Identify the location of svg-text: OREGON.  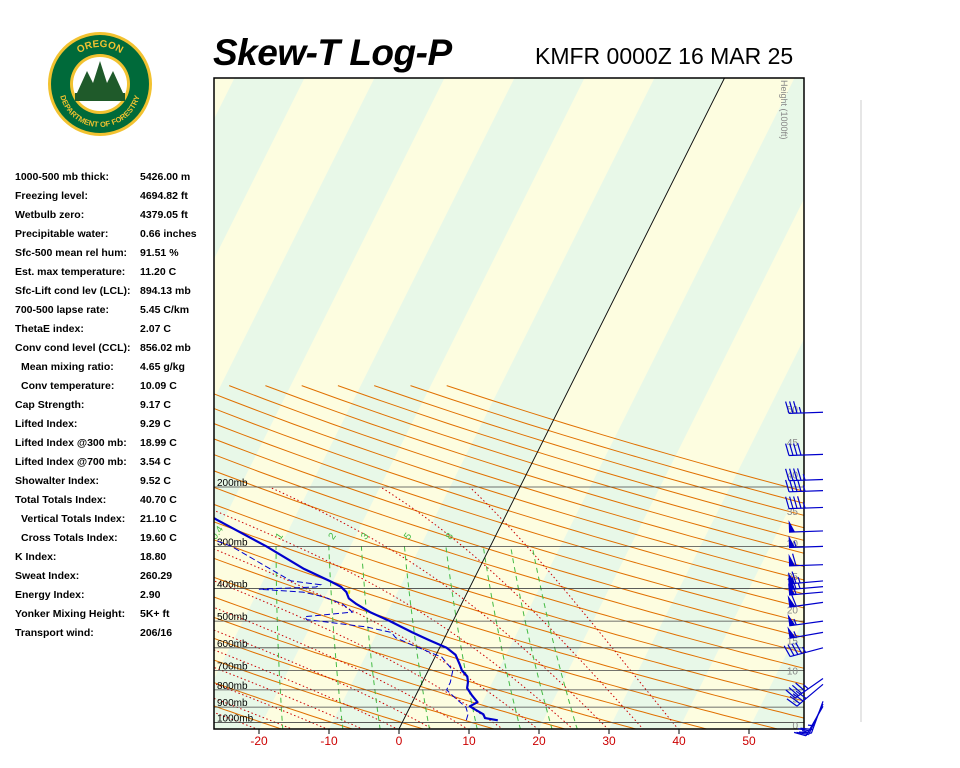
(100, 47).